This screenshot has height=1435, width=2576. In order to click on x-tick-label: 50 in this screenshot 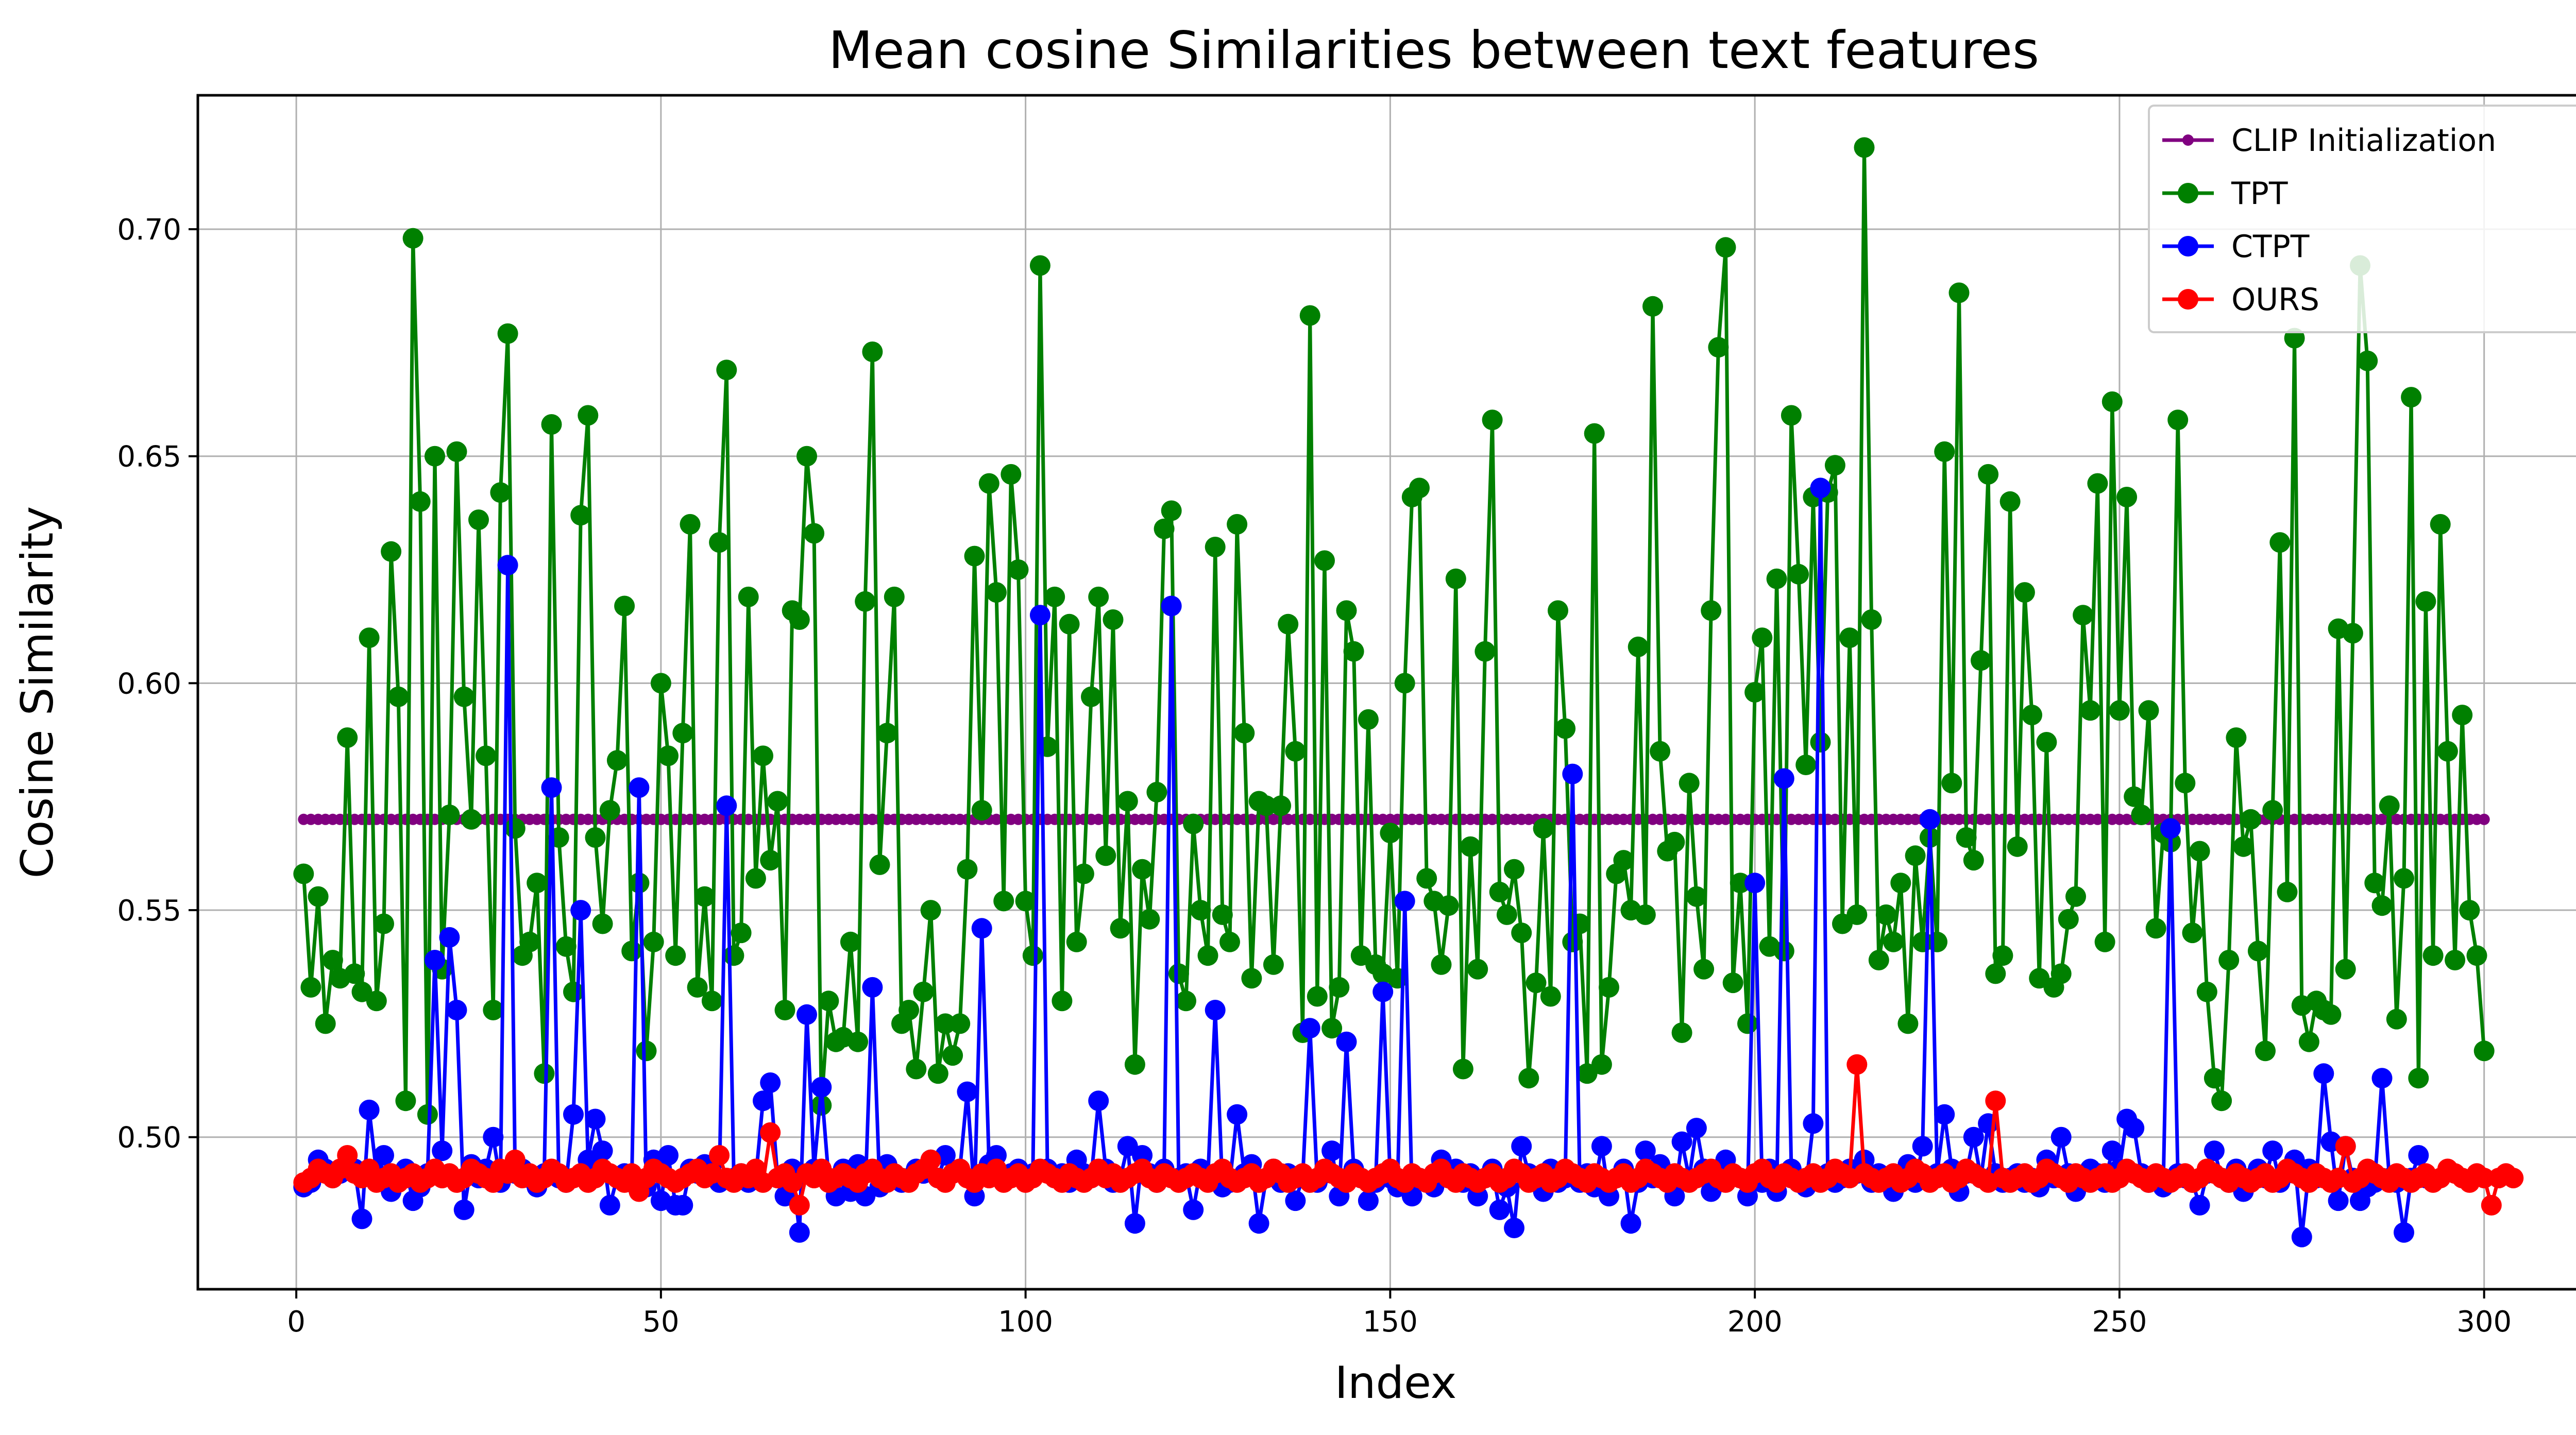, I will do `click(660, 1322)`.